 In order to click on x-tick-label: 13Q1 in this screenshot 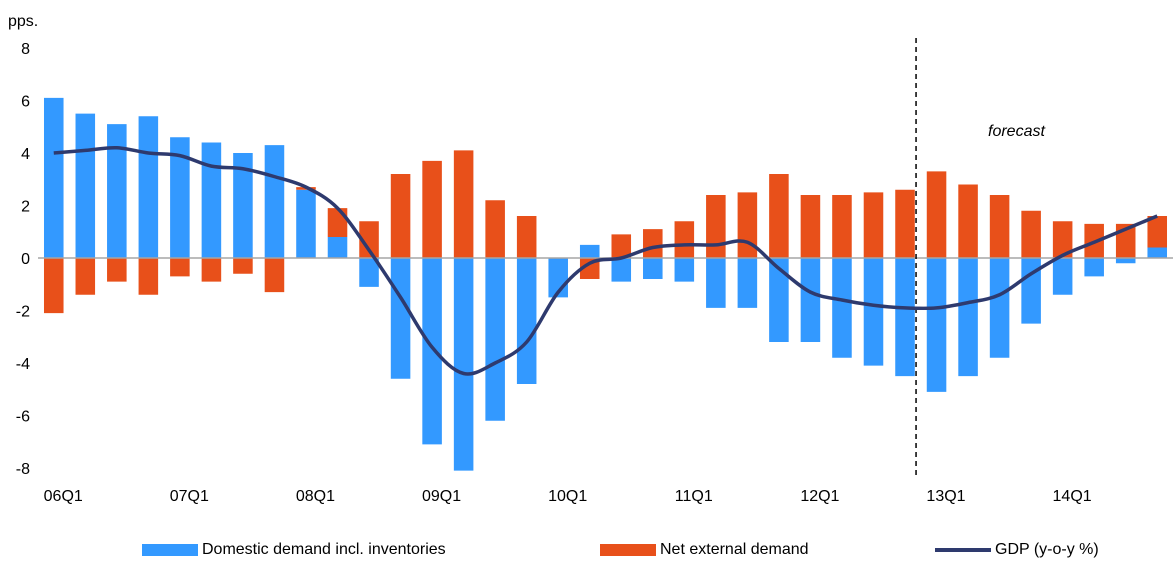, I will do `click(945, 496)`.